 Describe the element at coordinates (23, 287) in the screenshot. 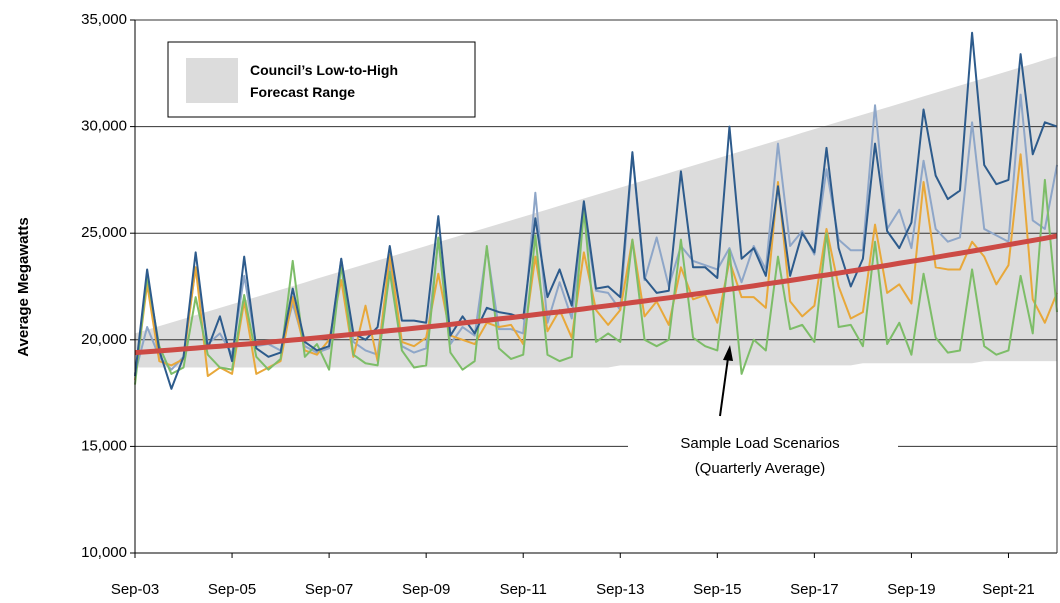

I see `y-axis-label: Average Megawatts` at that location.